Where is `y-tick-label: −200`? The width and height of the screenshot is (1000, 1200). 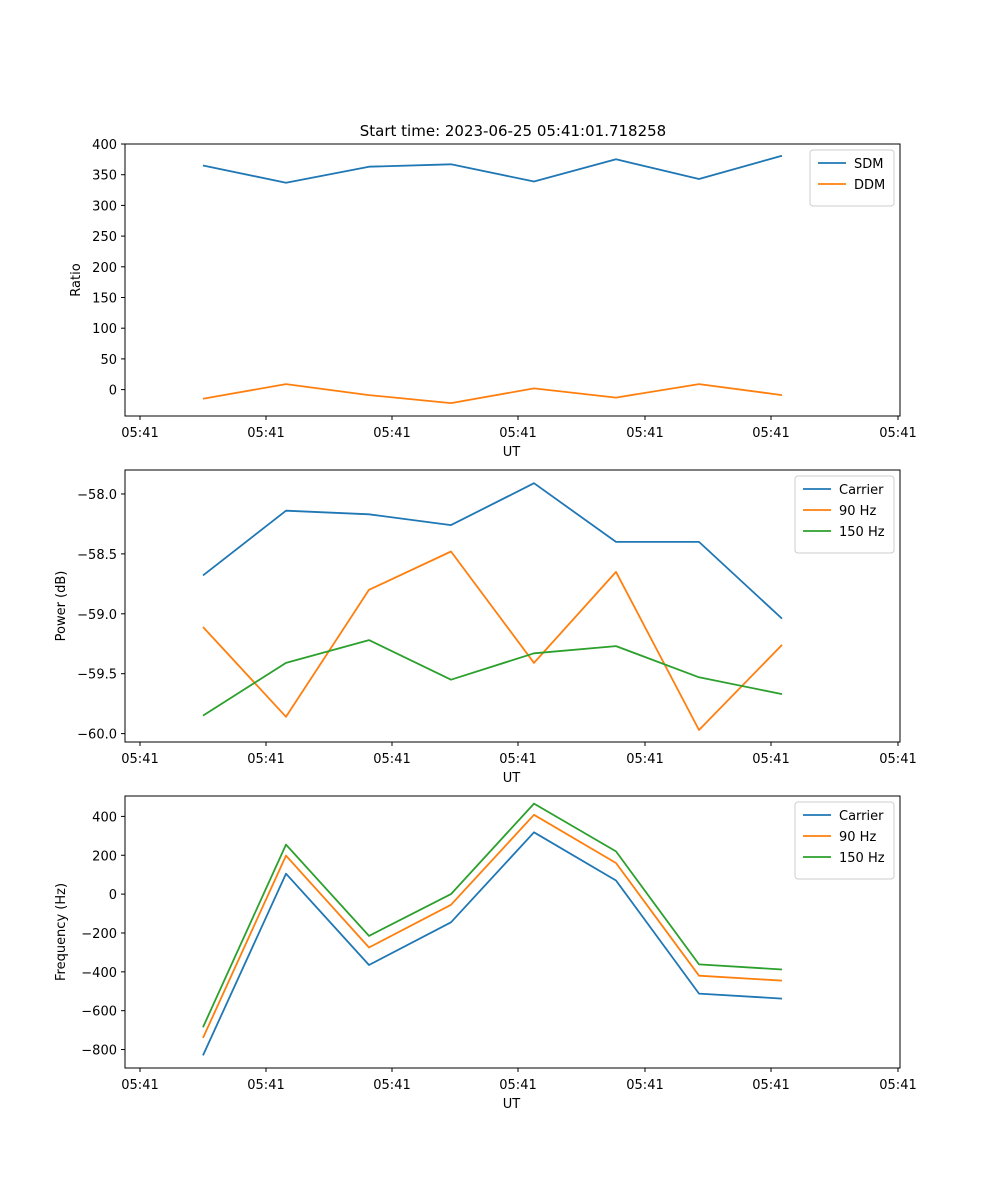
y-tick-label: −200 is located at coordinates (99, 934).